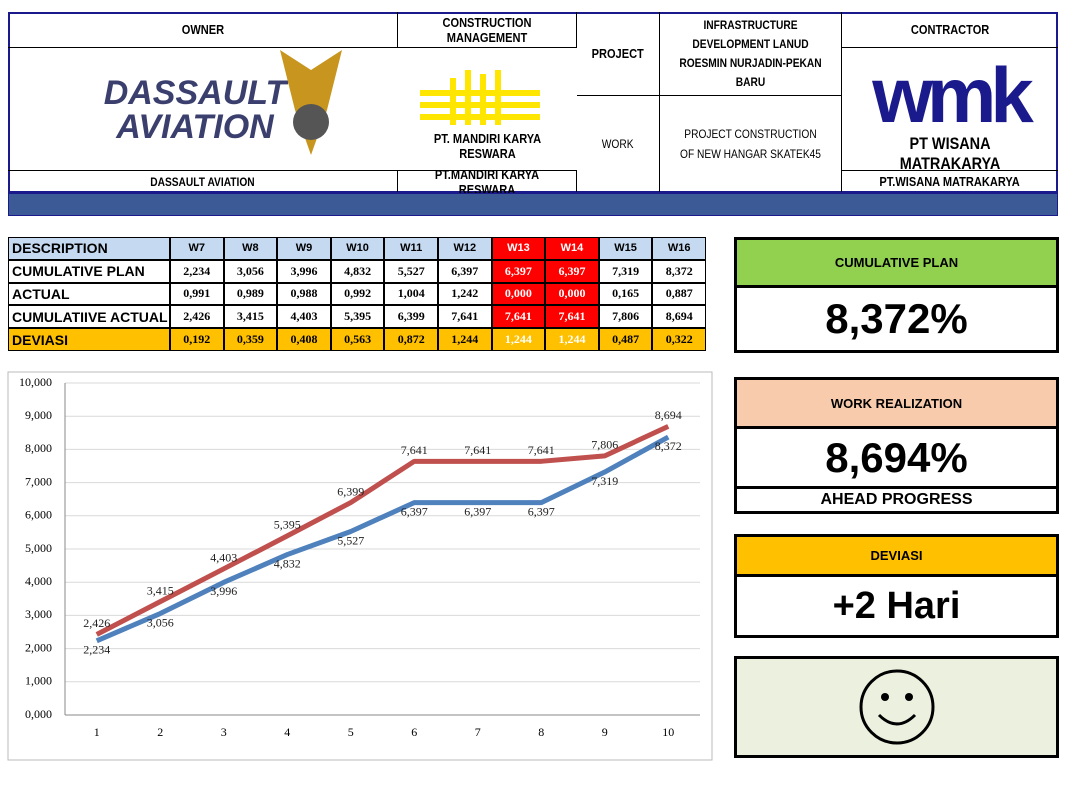  Describe the element at coordinates (487, 146) in the screenshot. I see `cm-logo-text: PT. MANDIRI KARYA RESWARA` at that location.